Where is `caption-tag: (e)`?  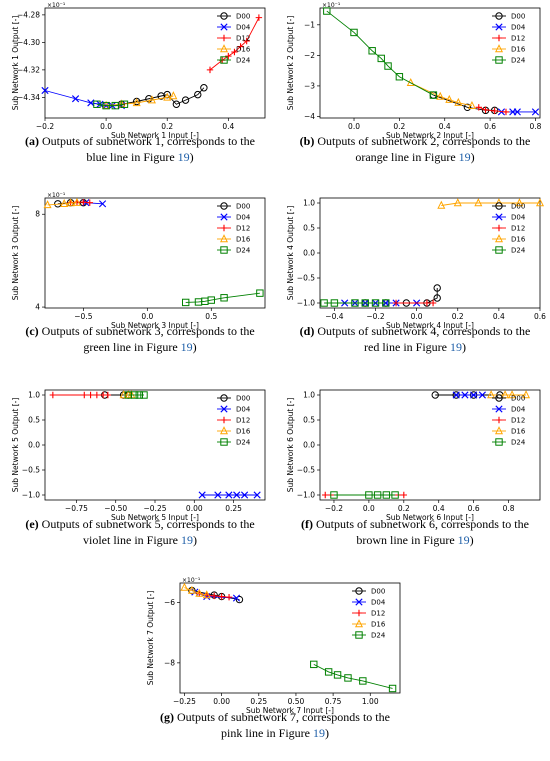
caption-tag: (e) is located at coordinates (31, 524).